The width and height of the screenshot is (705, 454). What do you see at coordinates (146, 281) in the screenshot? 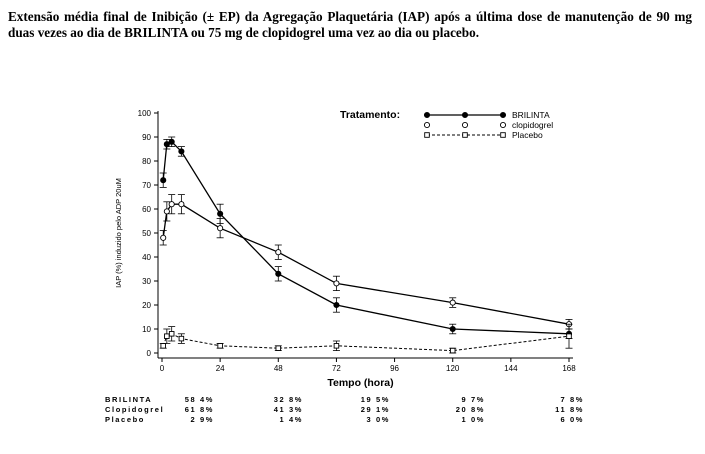
I see `y-tick-label: 30` at bounding box center [146, 281].